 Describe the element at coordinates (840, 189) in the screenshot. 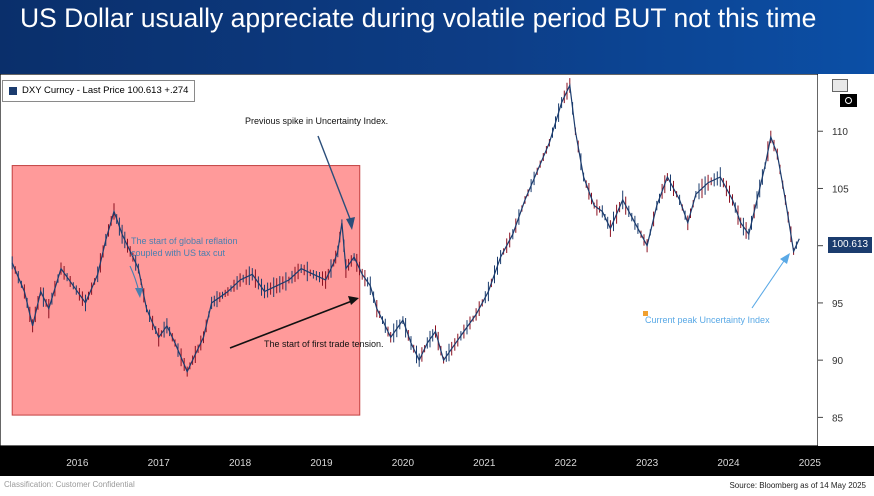

I see `y-tick-label: 105` at that location.